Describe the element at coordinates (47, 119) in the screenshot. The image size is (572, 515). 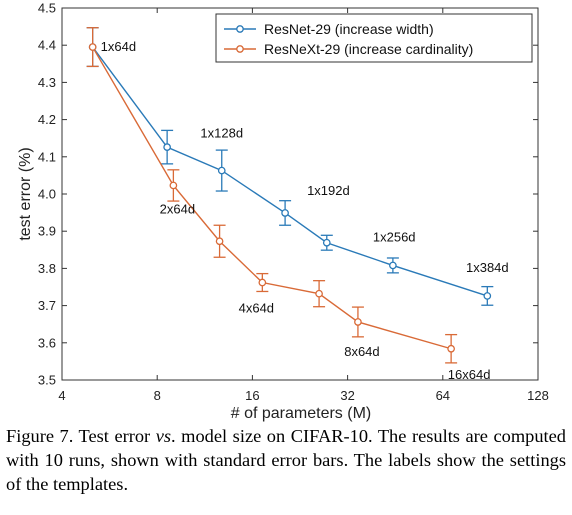
I see `y-tick-label: 4.2` at that location.